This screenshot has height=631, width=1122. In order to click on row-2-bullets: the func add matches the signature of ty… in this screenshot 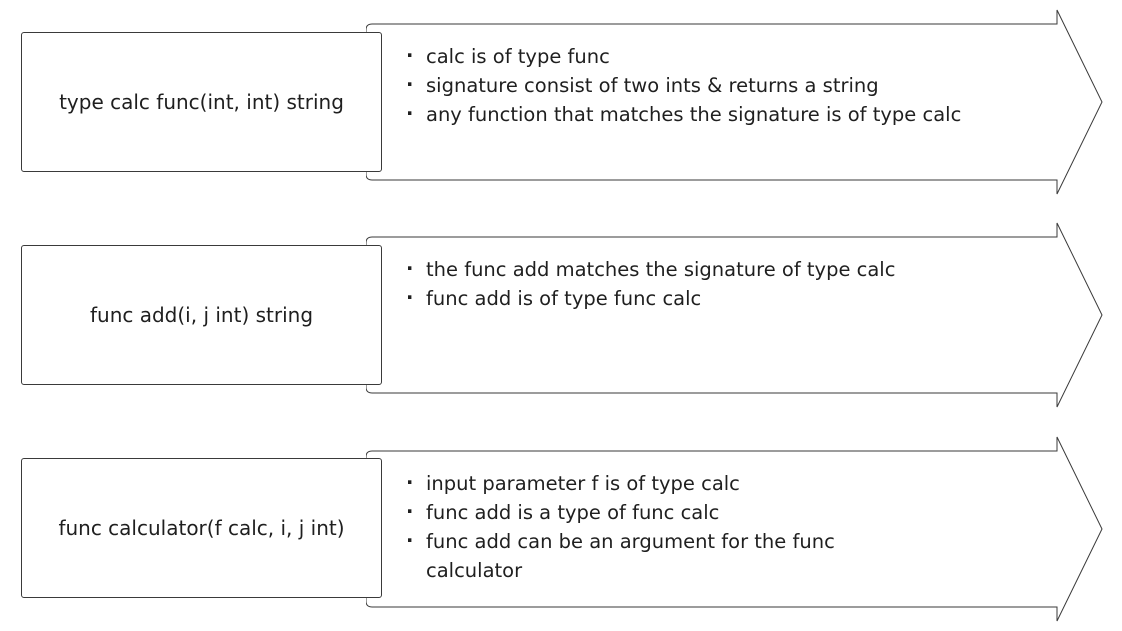, I will do `click(724, 283)`.